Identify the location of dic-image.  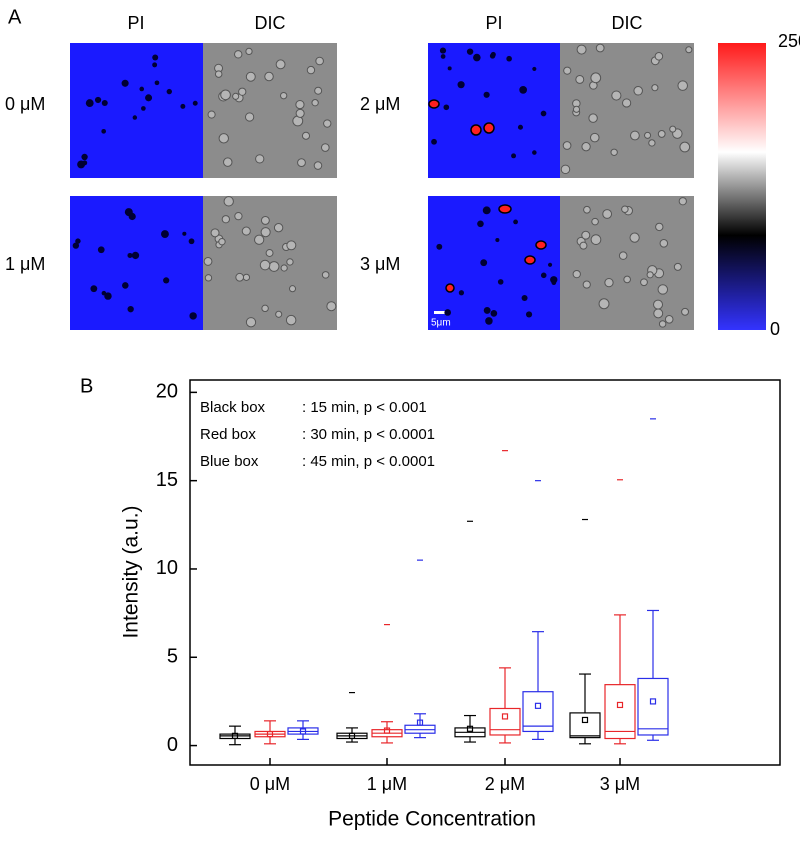
(627, 263).